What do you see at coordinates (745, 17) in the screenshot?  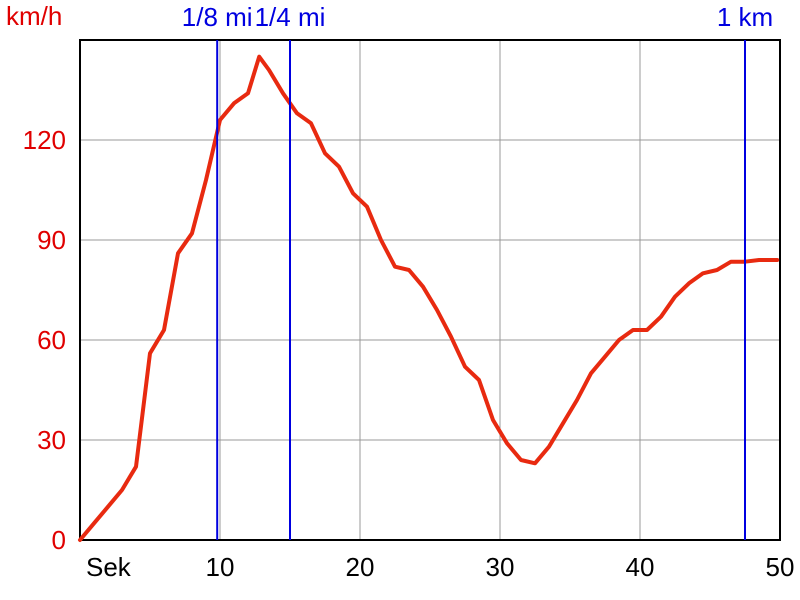 I see `distance-marker-label-2: 1 km` at bounding box center [745, 17].